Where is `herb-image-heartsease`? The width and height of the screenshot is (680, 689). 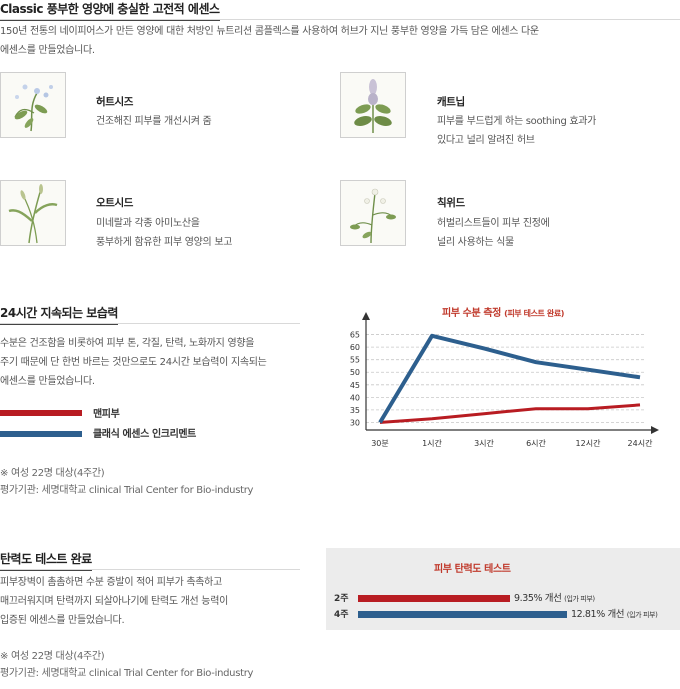 herb-image-heartsease is located at coordinates (33, 105).